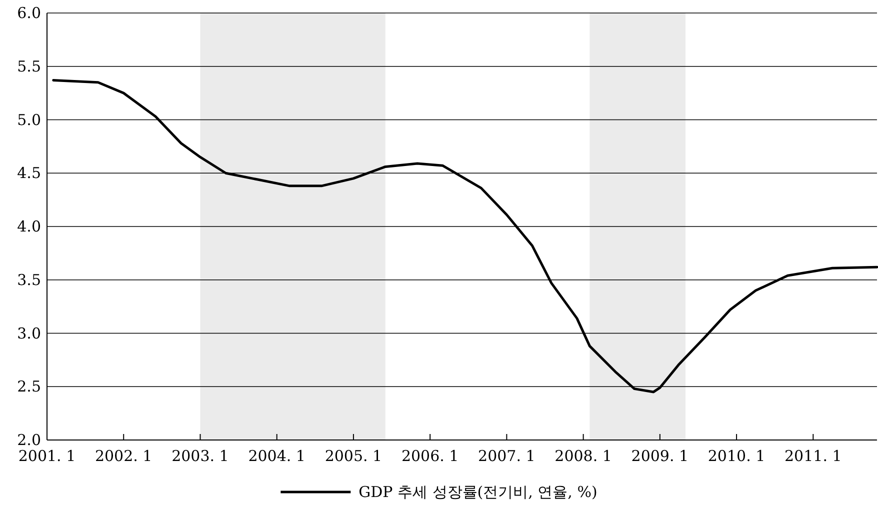 Image resolution: width=878 pixels, height=514 pixels. Describe the element at coordinates (277, 456) in the screenshot. I see `x-tick-label: 2004. 1` at that location.